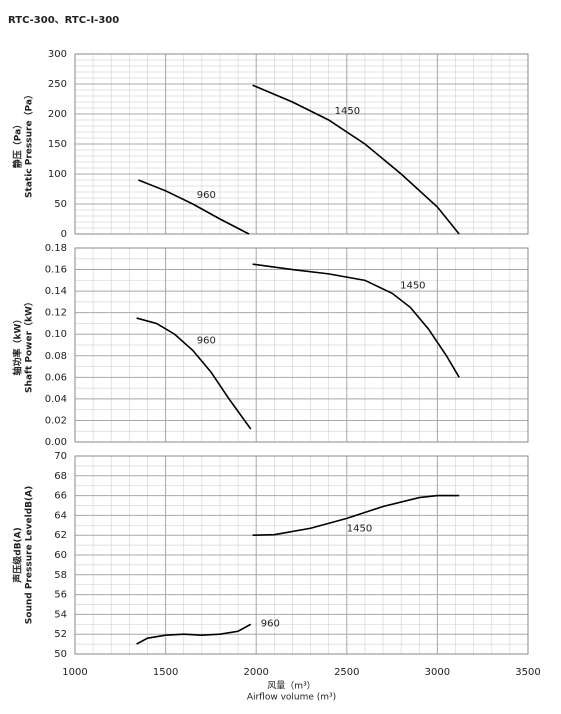  I want to click on x-tick-label: 2000, so click(255, 672).